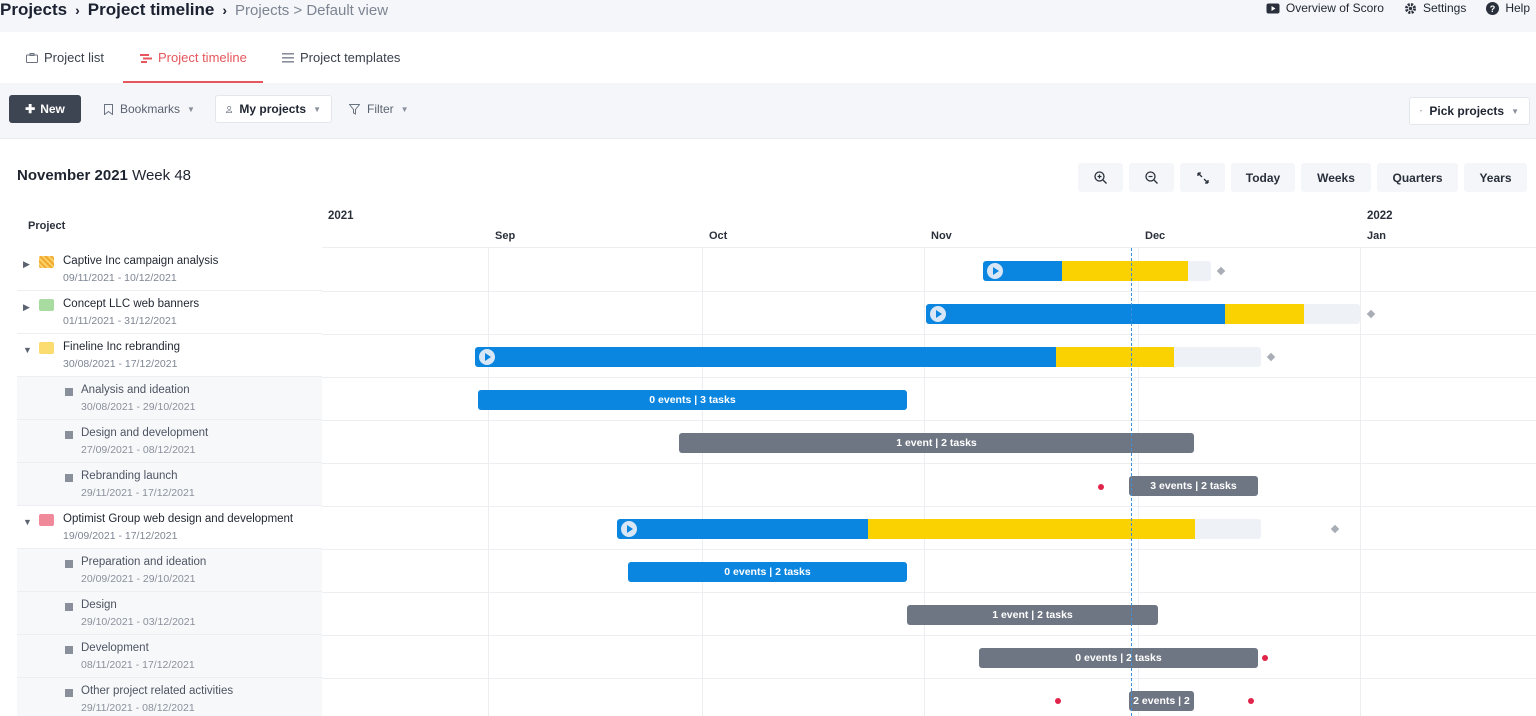  What do you see at coordinates (169, 613) in the screenshot?
I see `phase-row: Design 29/10/2021 - 03/12/2021` at bounding box center [169, 613].